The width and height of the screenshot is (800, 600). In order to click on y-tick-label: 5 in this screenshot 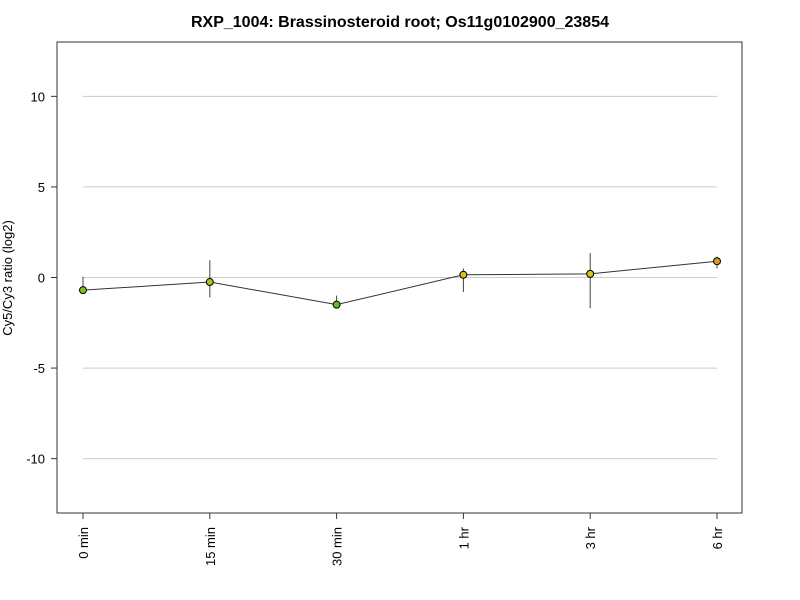, I will do `click(41, 187)`.